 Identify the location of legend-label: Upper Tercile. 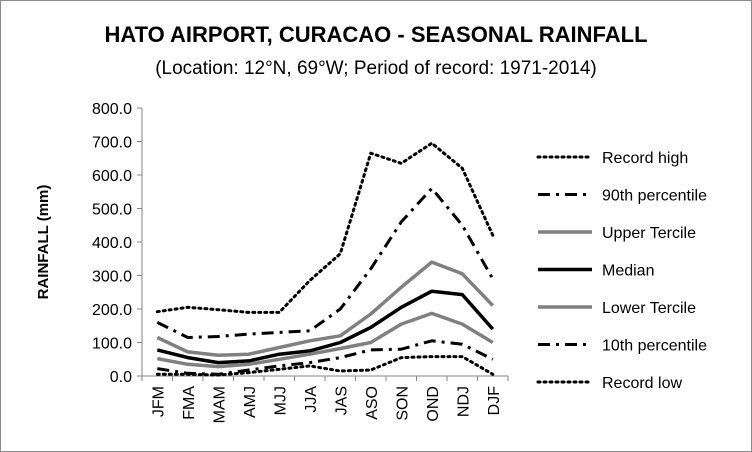
(649, 233).